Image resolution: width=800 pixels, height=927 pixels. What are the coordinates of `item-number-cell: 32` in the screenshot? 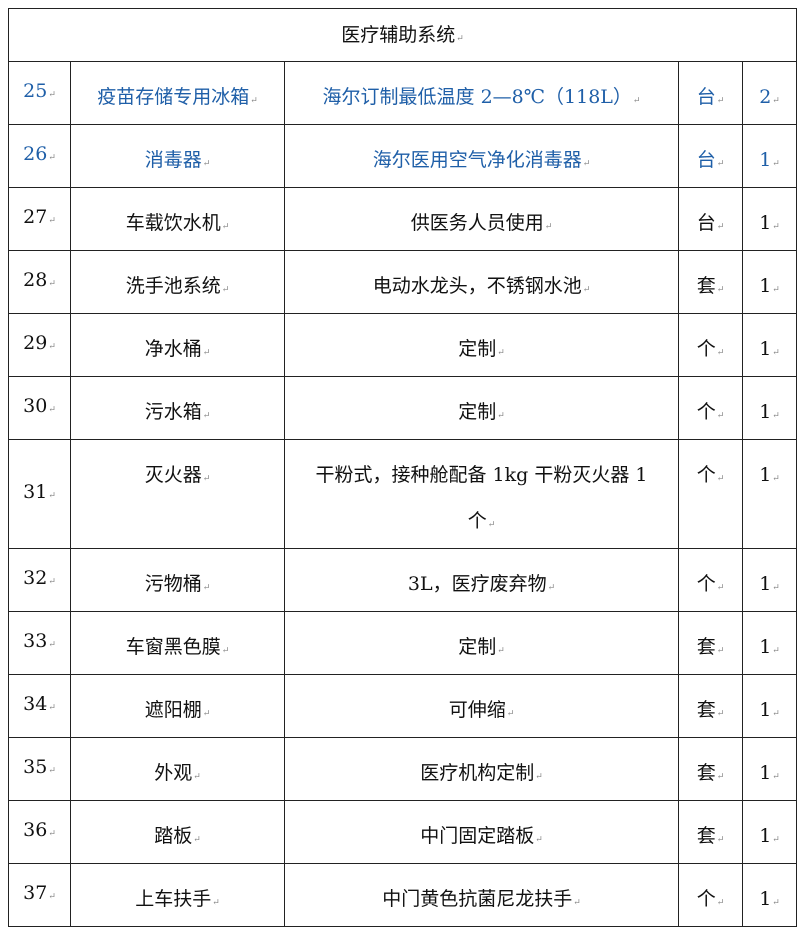 It's located at (39, 580).